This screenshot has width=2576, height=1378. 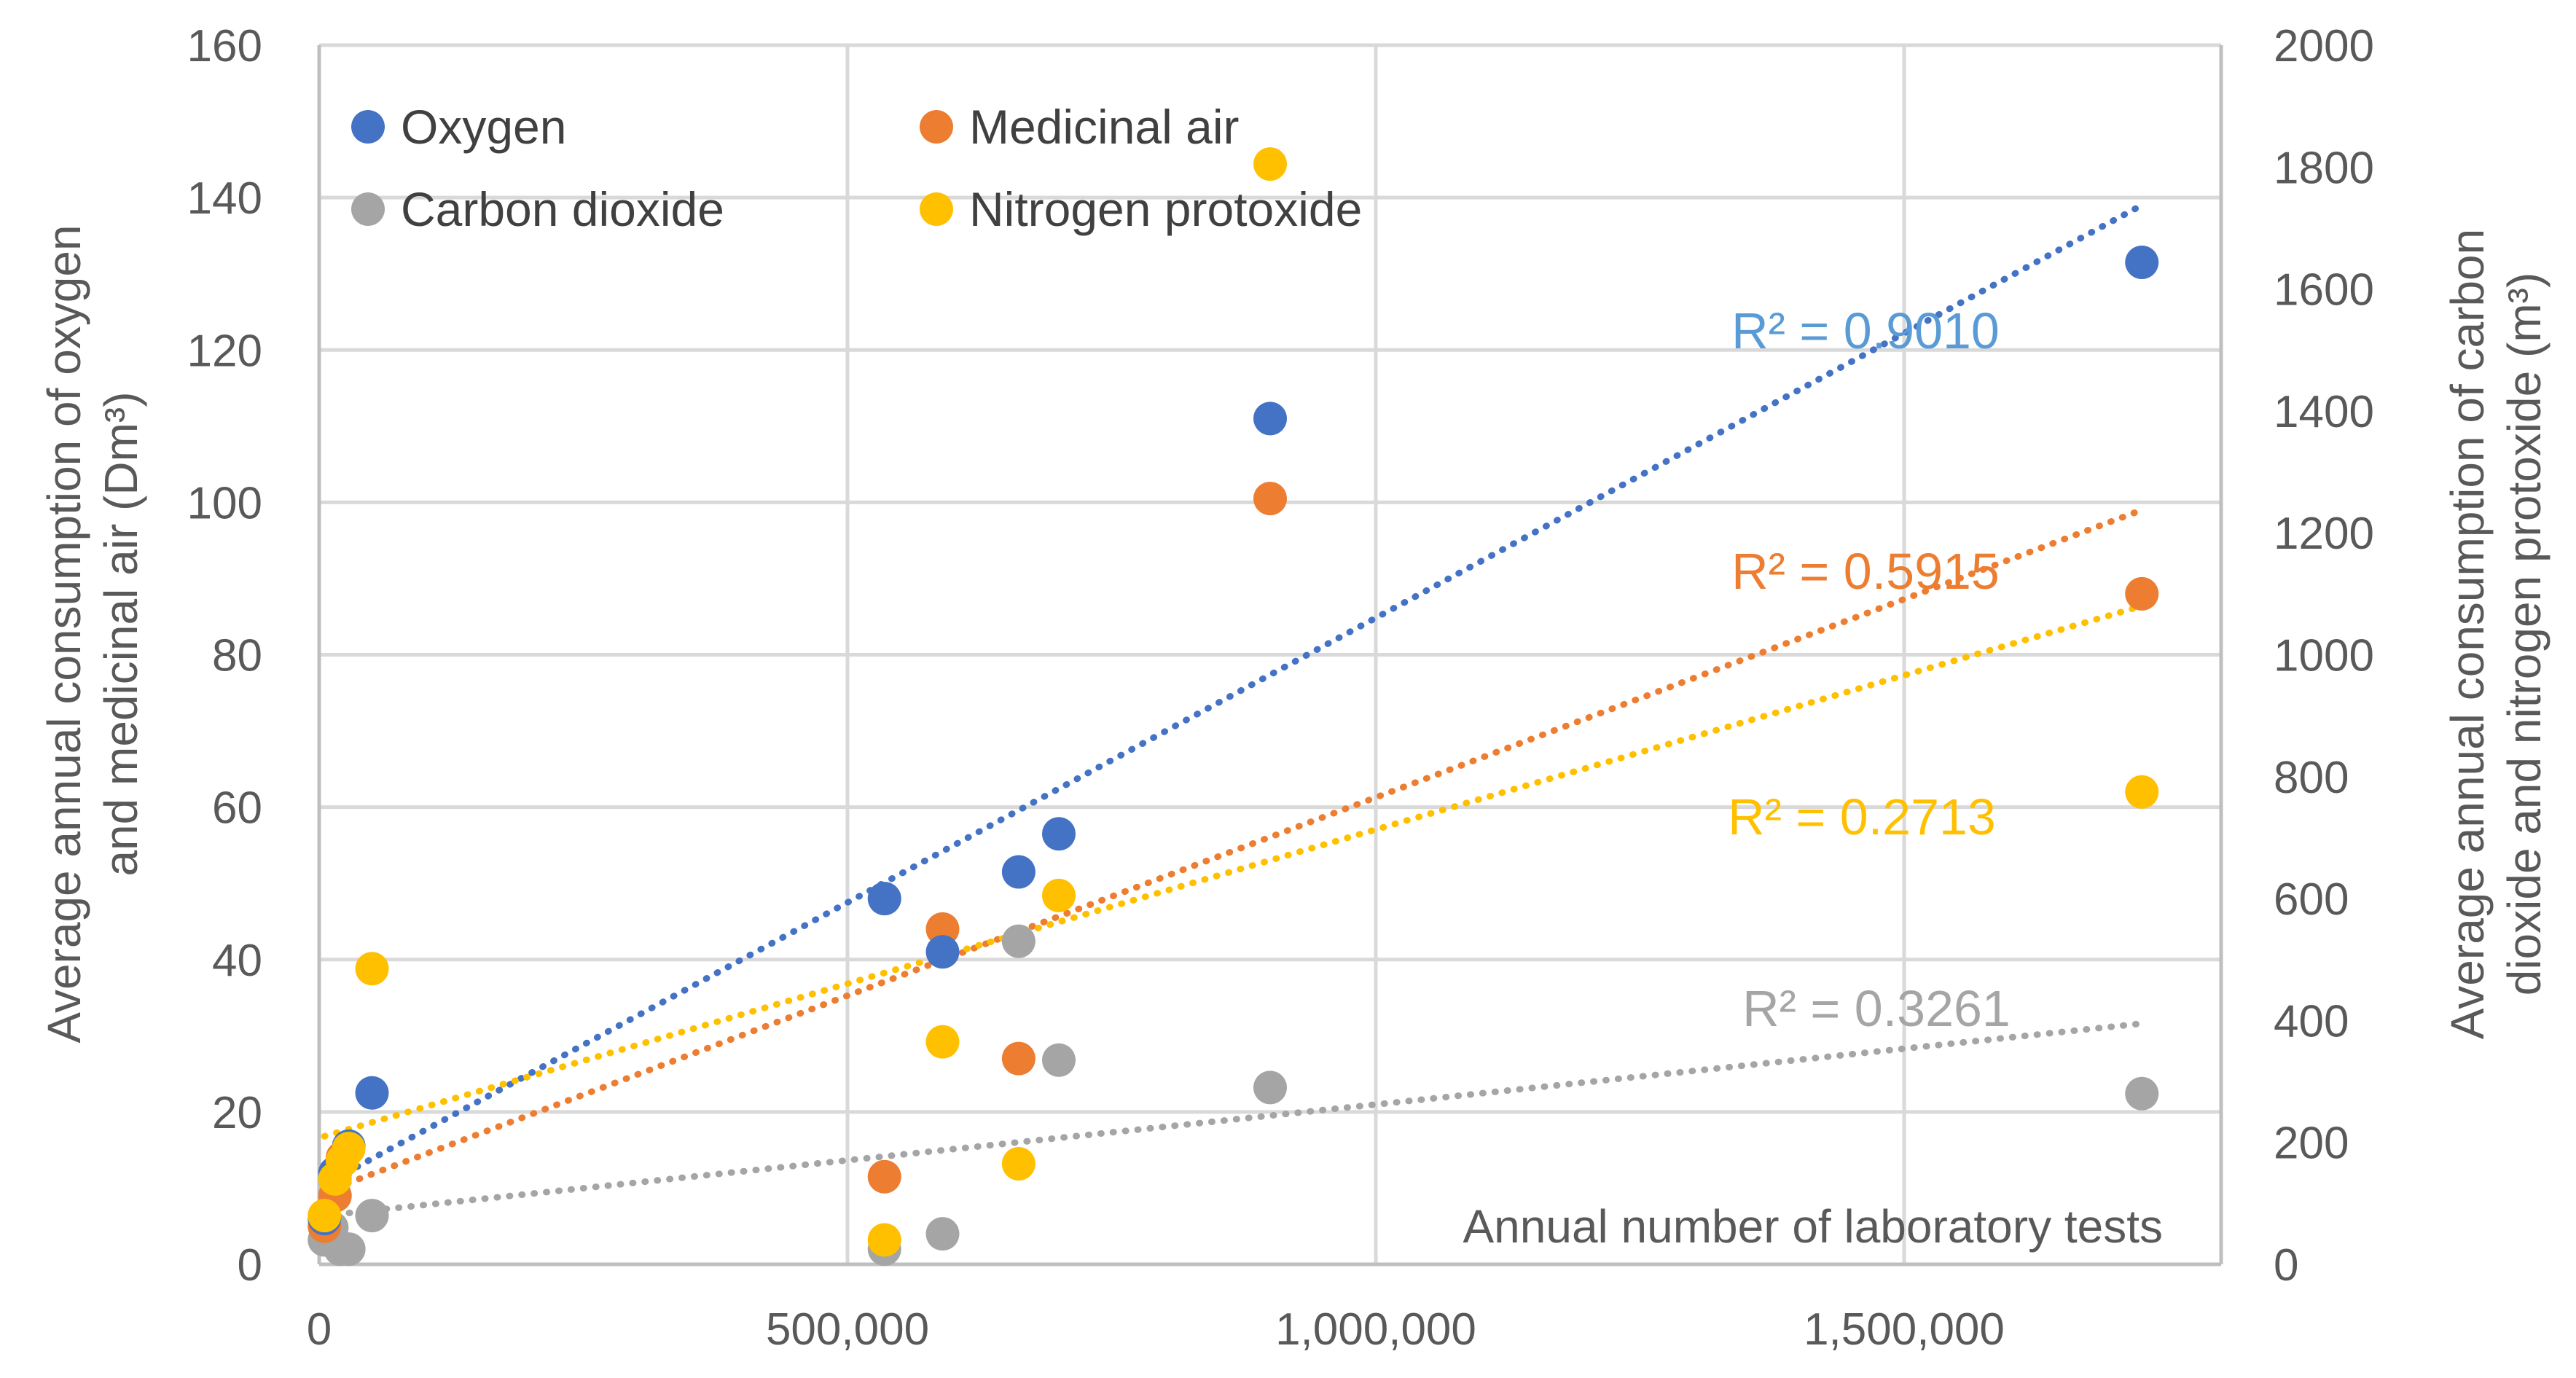 I want to click on medicinal-air-r-squared-label: R² = 0.5915, so click(x=1865, y=571).